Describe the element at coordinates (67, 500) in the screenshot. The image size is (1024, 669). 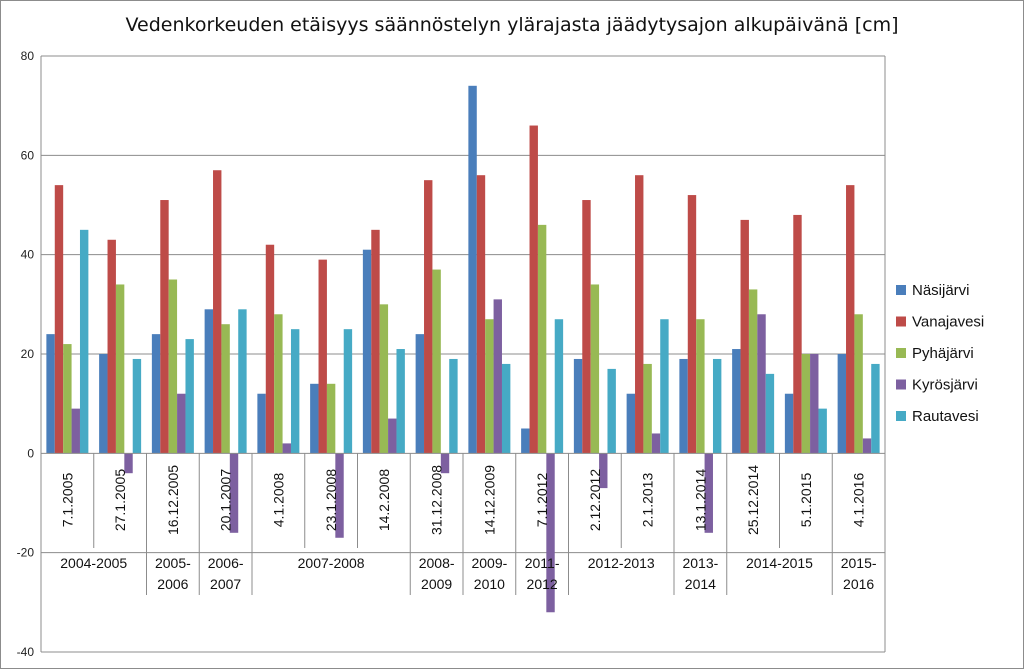
I see `x-tick-label: 7.1.2005` at that location.